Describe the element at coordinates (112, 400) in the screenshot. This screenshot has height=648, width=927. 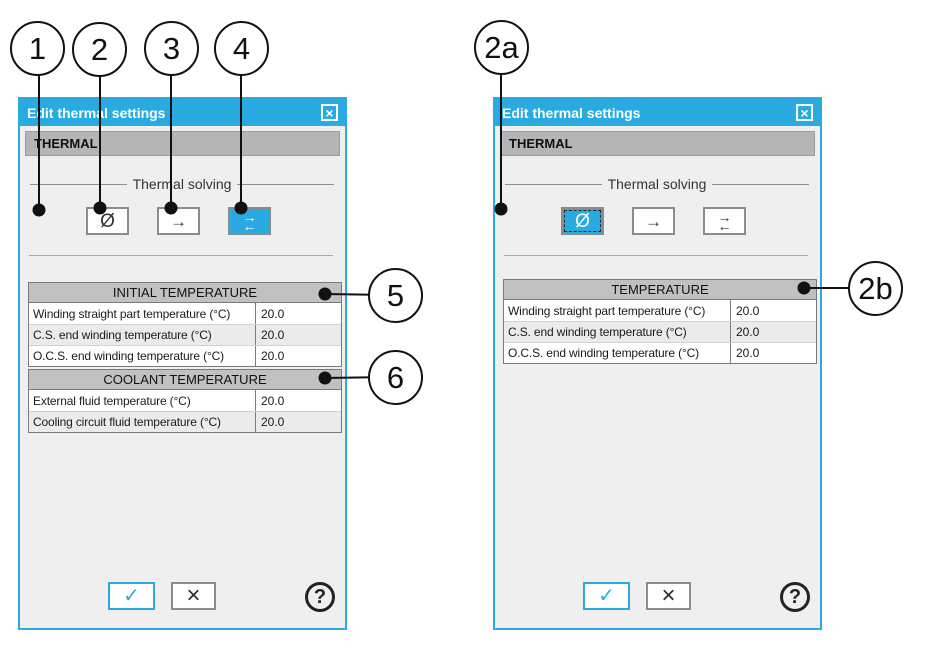
I see `row-label: External fluid temperature (°C)` at that location.